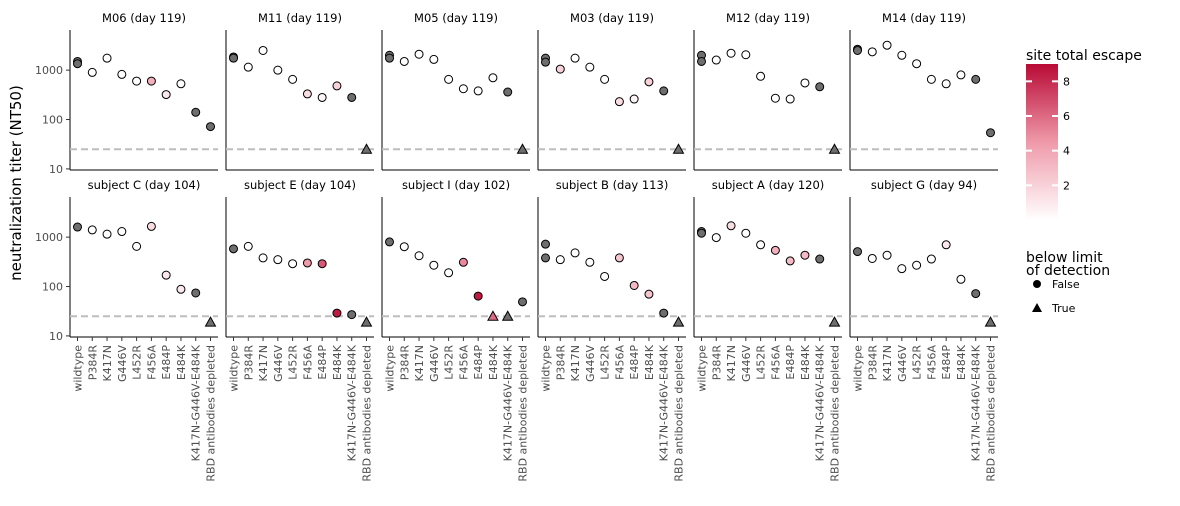 The image size is (1180, 506). Describe the element at coordinates (1048, 133) in the screenshot. I see `colorbar-ticks: 2 4 6 8` at that location.